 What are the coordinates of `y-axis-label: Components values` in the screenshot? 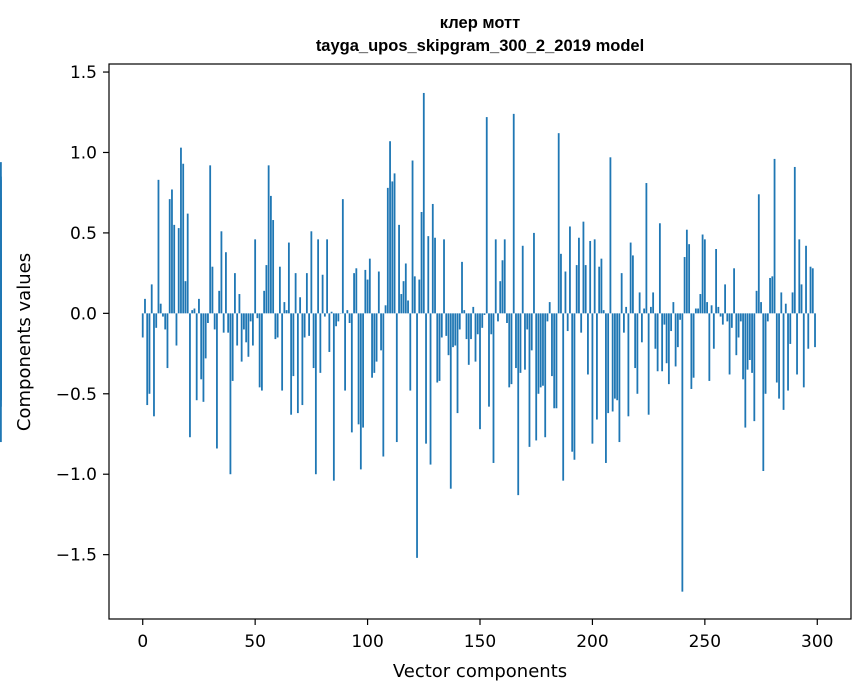 It's located at (24, 342).